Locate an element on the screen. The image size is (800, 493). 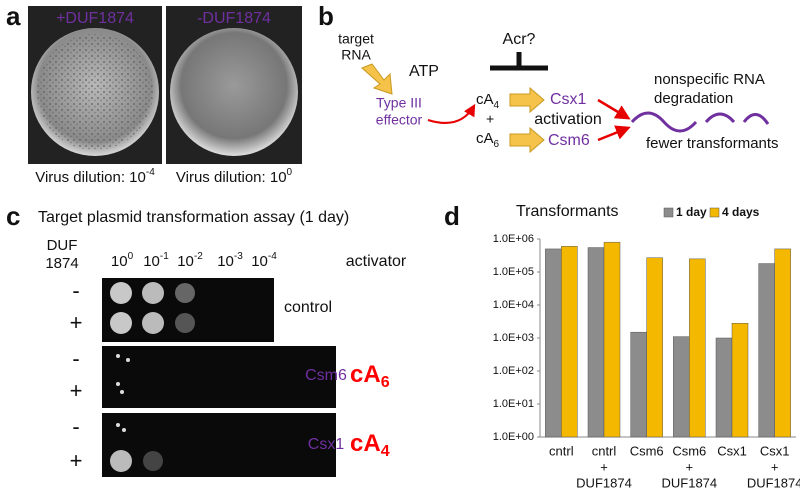
dilution: 10-4 is located at coordinates (264, 260).